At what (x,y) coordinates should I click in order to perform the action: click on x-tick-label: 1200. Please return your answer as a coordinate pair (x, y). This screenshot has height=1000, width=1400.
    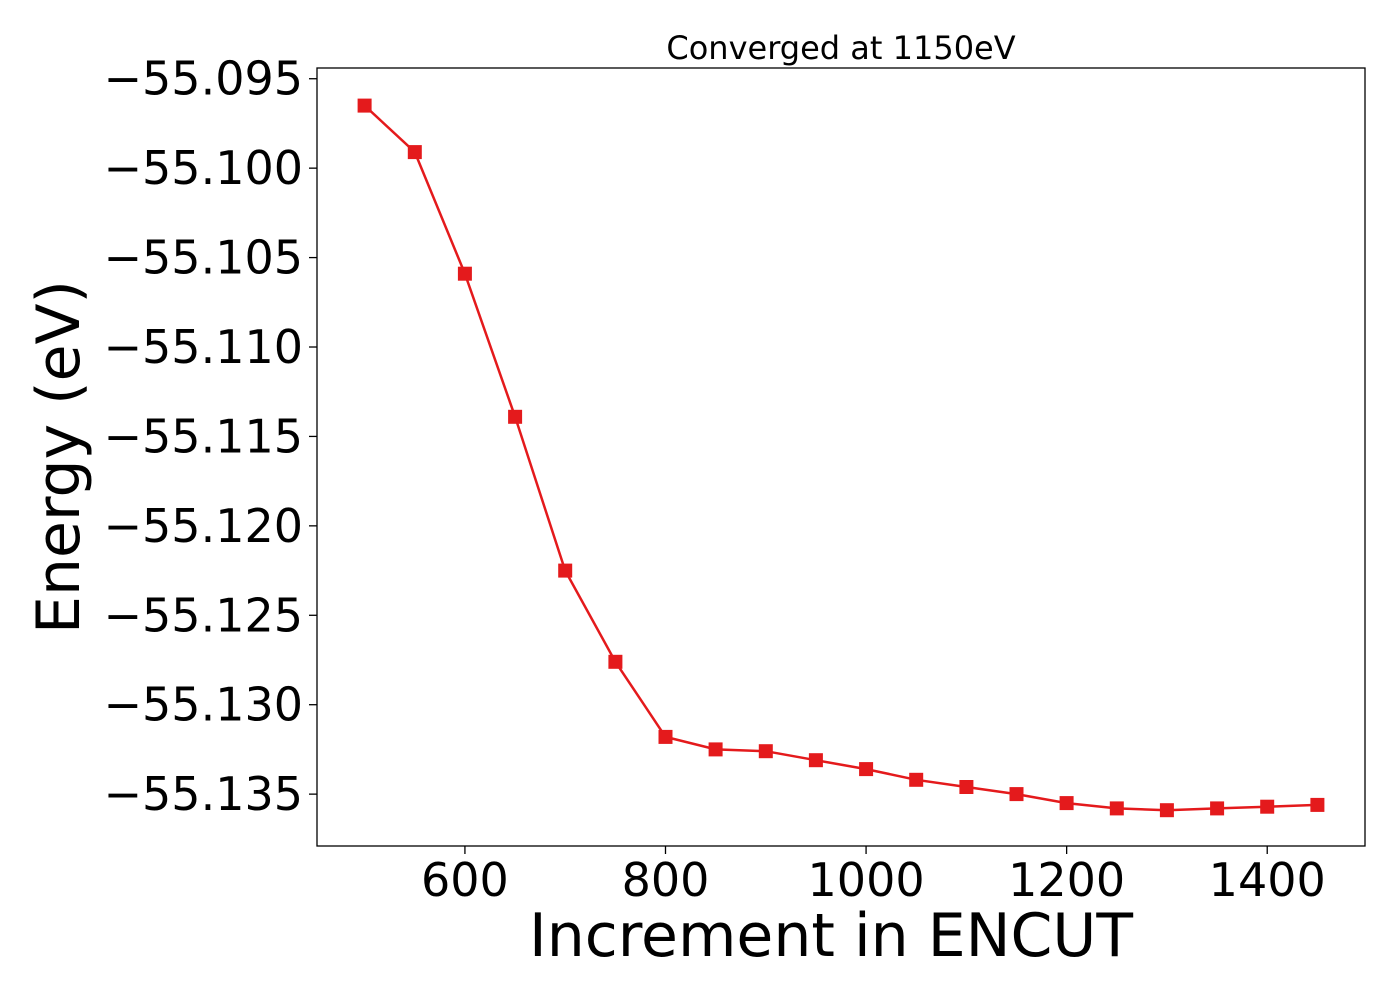
    Looking at the image, I should click on (1066, 880).